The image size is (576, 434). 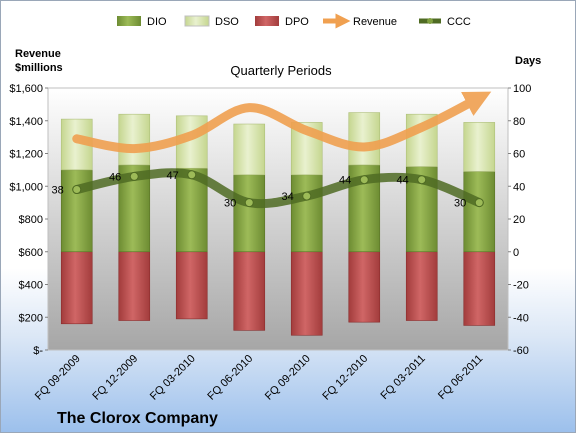 I want to click on legend-swatch-dpo, so click(x=267, y=21).